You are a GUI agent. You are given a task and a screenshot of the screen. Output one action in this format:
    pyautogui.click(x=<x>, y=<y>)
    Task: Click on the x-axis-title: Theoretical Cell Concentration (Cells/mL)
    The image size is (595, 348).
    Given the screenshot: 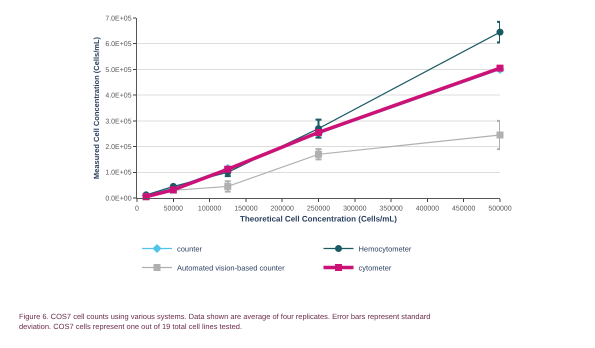 What is the action you would take?
    pyautogui.click(x=319, y=219)
    